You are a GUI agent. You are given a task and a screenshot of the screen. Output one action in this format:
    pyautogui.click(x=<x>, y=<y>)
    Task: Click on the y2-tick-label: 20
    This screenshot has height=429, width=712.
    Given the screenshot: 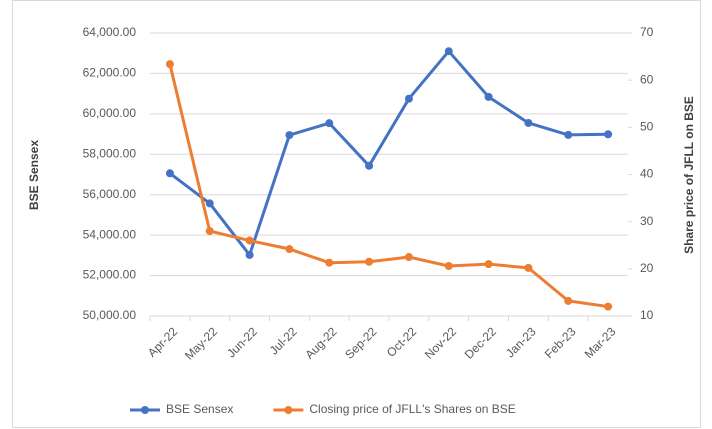 What is the action you would take?
    pyautogui.click(x=647, y=268)
    